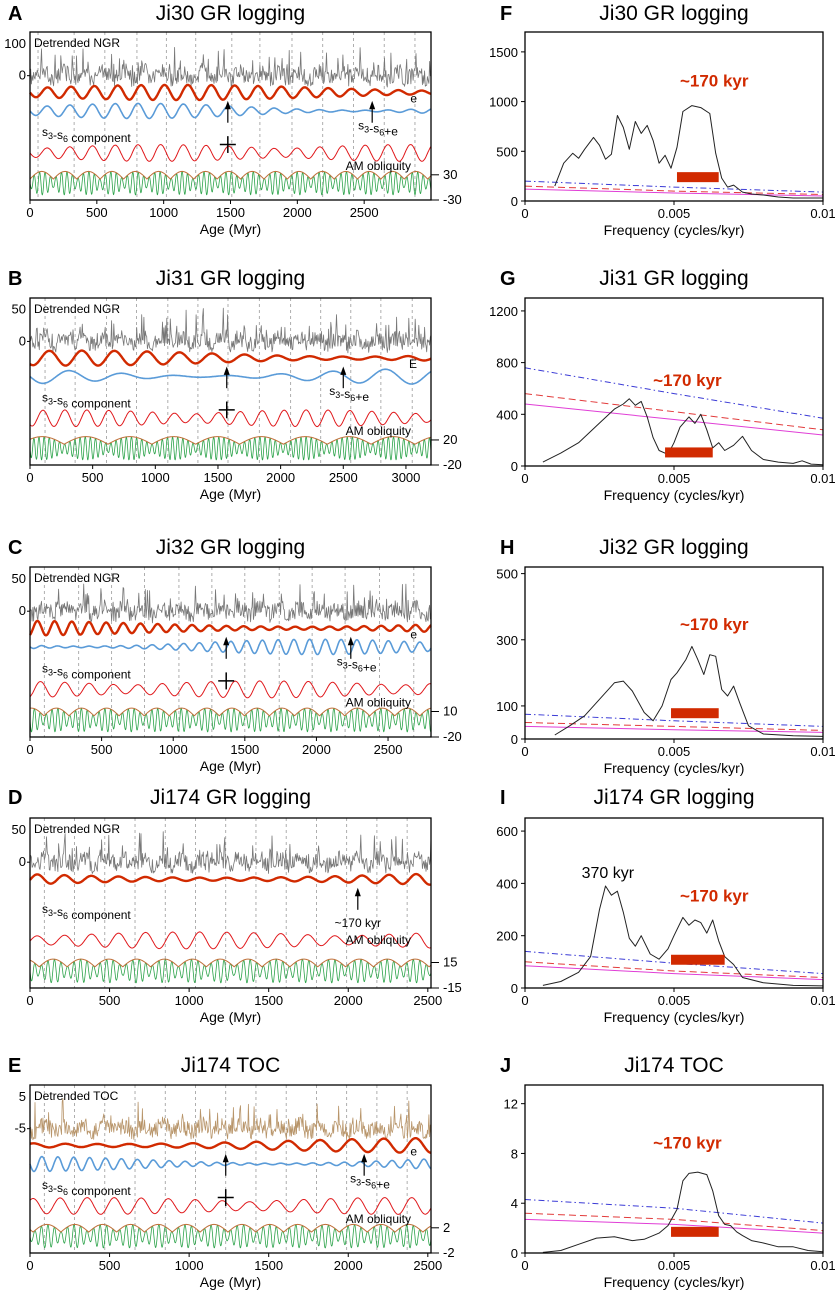 This screenshot has height=1291, width=837. Describe the element at coordinates (507, 363) in the screenshot. I see `y-tick-label: 800` at that location.